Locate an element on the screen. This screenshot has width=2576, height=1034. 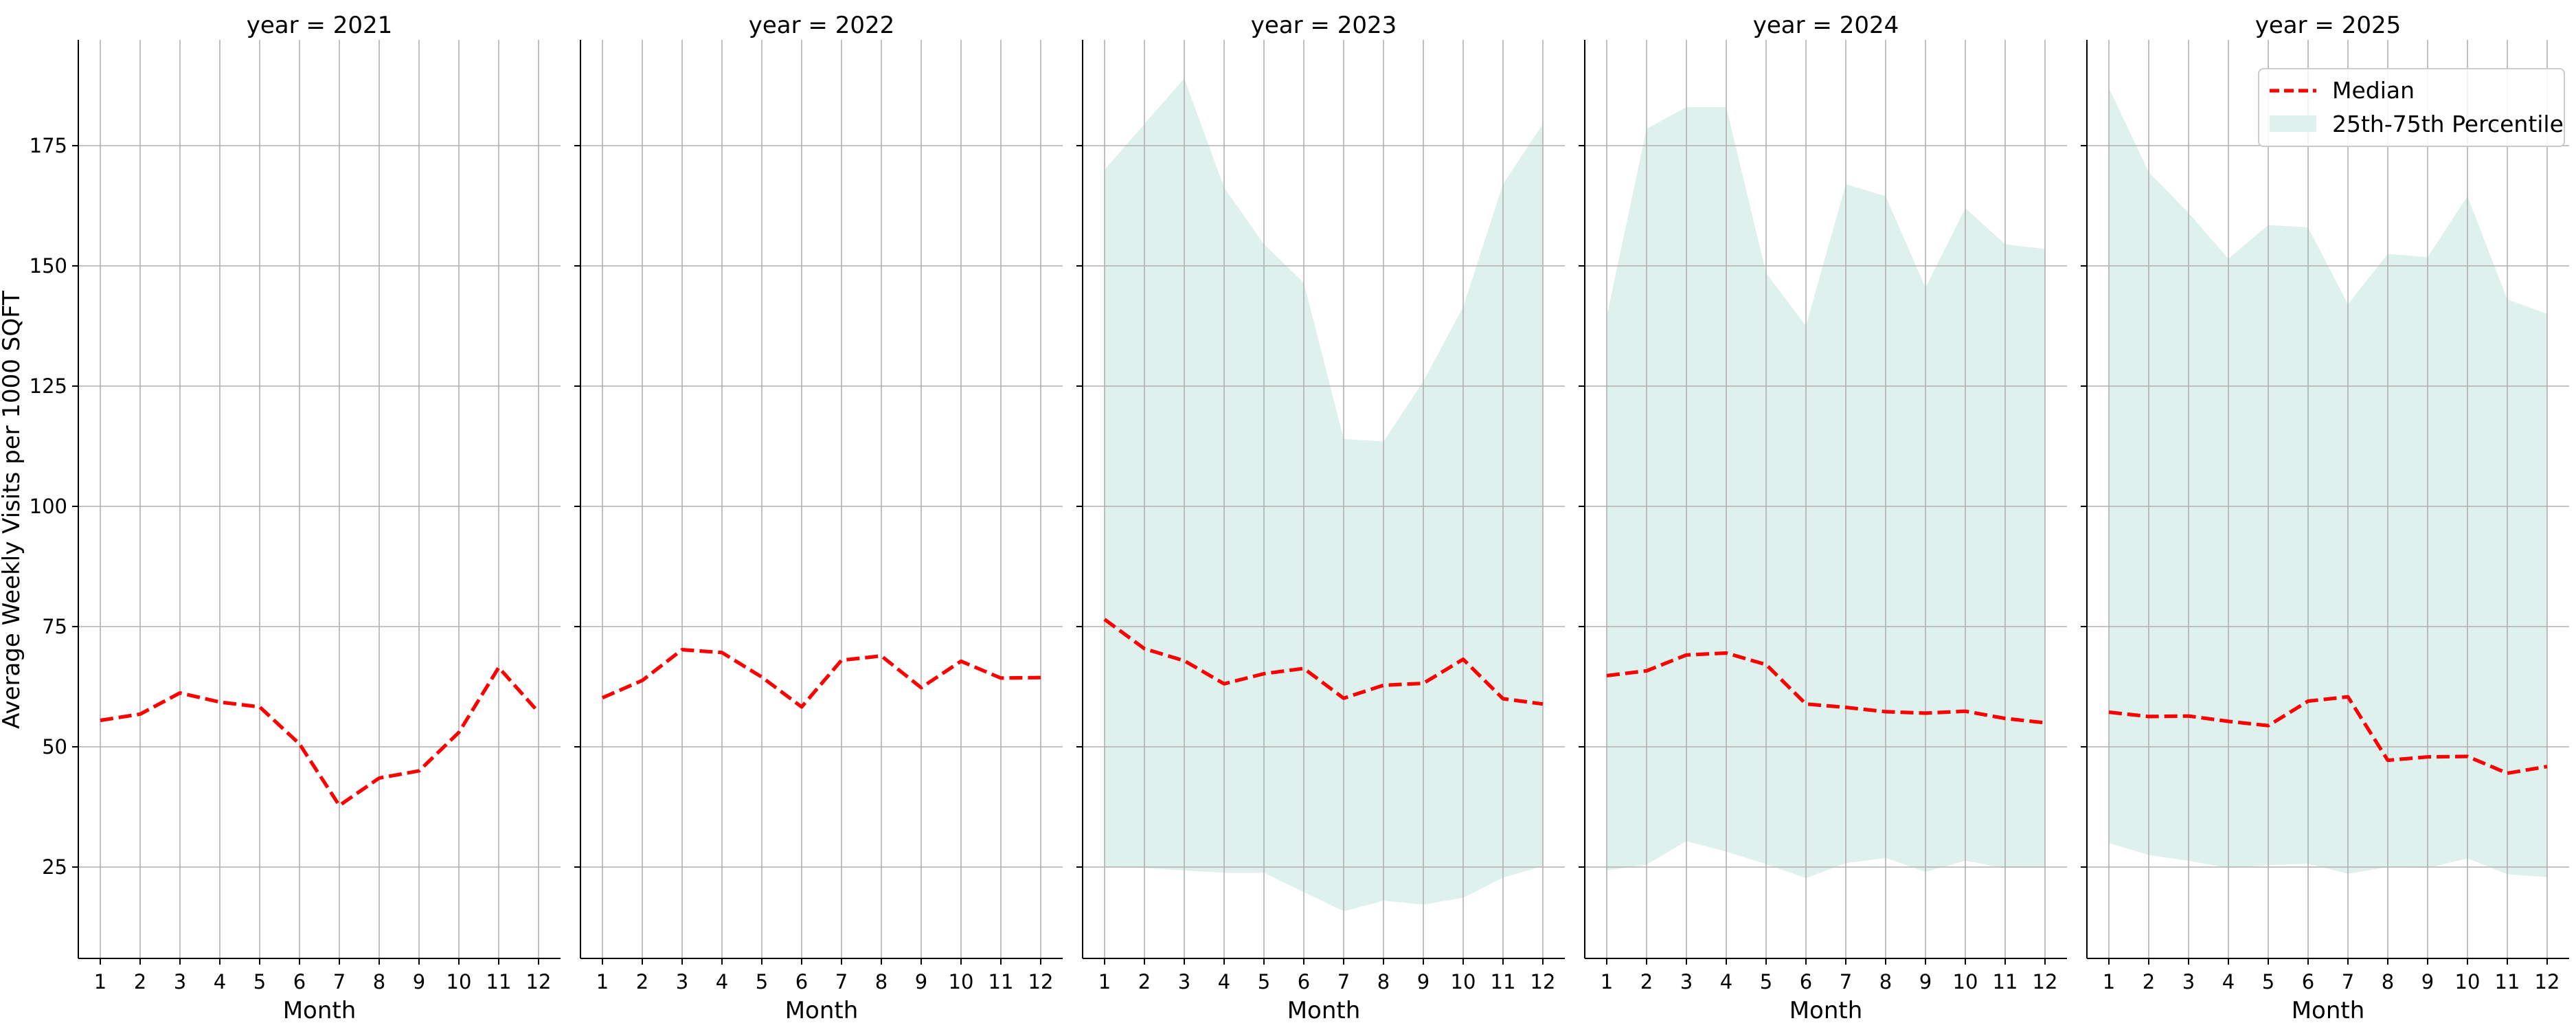
y-tick-label: 175 is located at coordinates (48, 145).